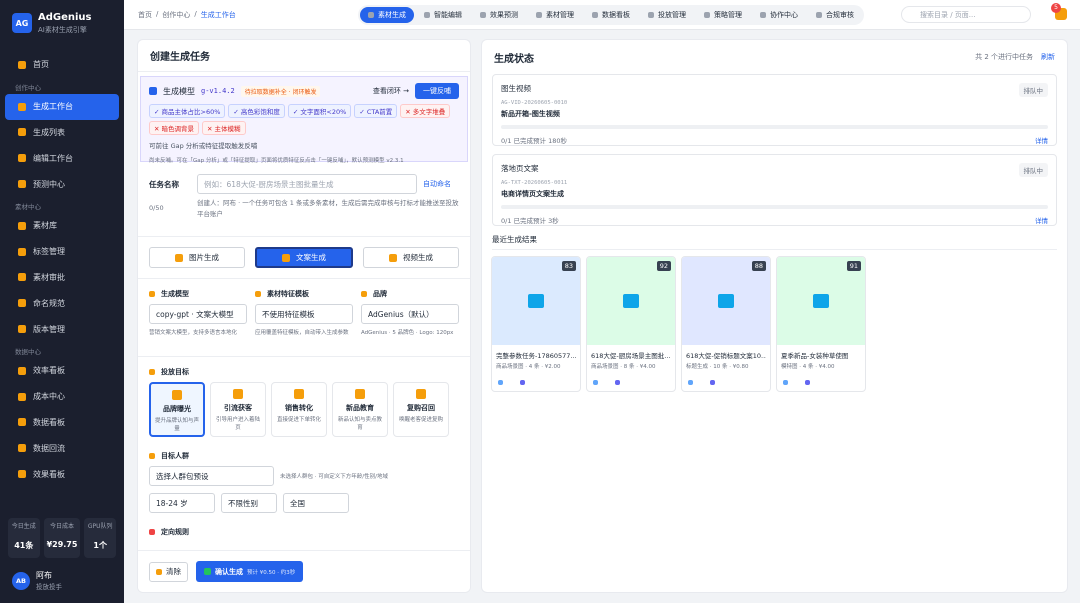 This screenshot has width=1080, height=603. What do you see at coordinates (425, 111) in the screenshot?
I see `feature-tag: ✕ 多文字堆叠` at bounding box center [425, 111].